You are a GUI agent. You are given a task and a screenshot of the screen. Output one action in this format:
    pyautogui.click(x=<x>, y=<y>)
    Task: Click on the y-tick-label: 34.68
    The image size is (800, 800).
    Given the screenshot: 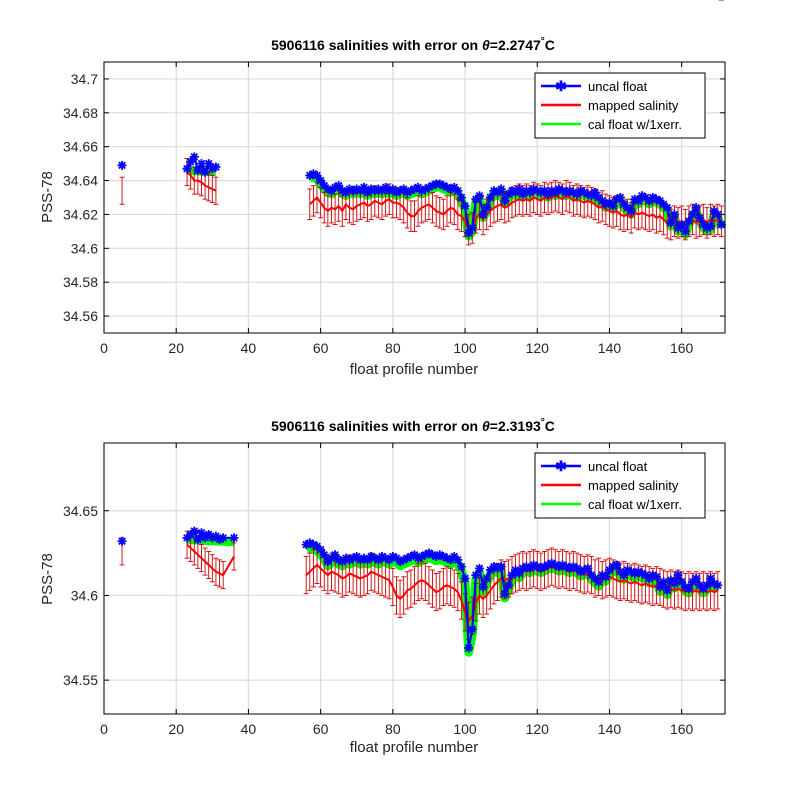 What is the action you would take?
    pyautogui.click(x=80, y=113)
    